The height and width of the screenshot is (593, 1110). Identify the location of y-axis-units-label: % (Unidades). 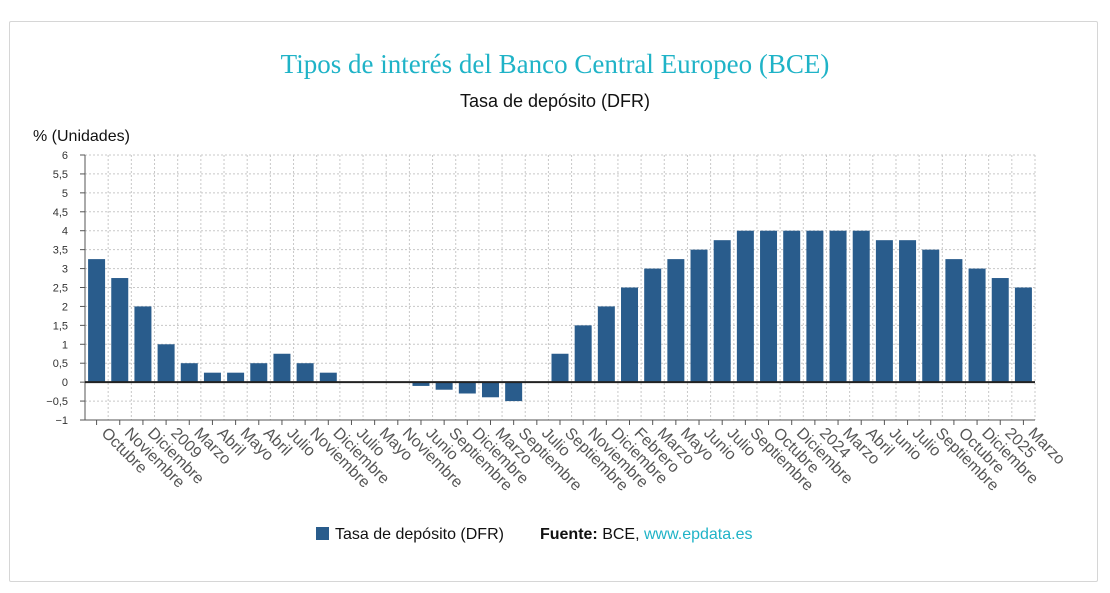
(81, 136).